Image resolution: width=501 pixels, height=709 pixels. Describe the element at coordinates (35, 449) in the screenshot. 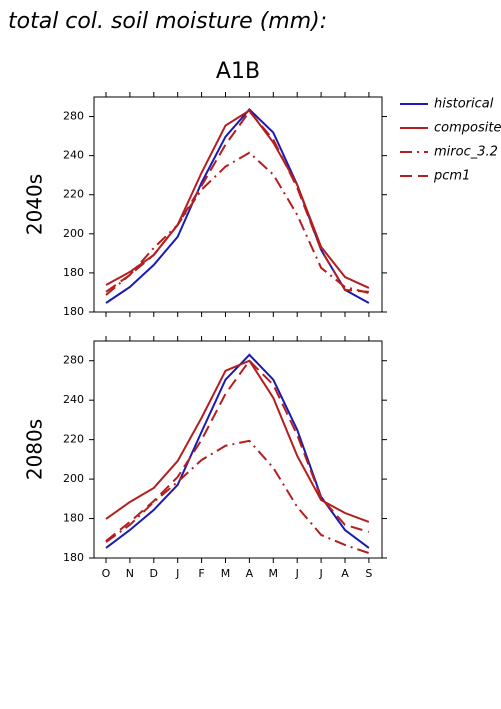

I see `y-axis-label: 2080s` at that location.